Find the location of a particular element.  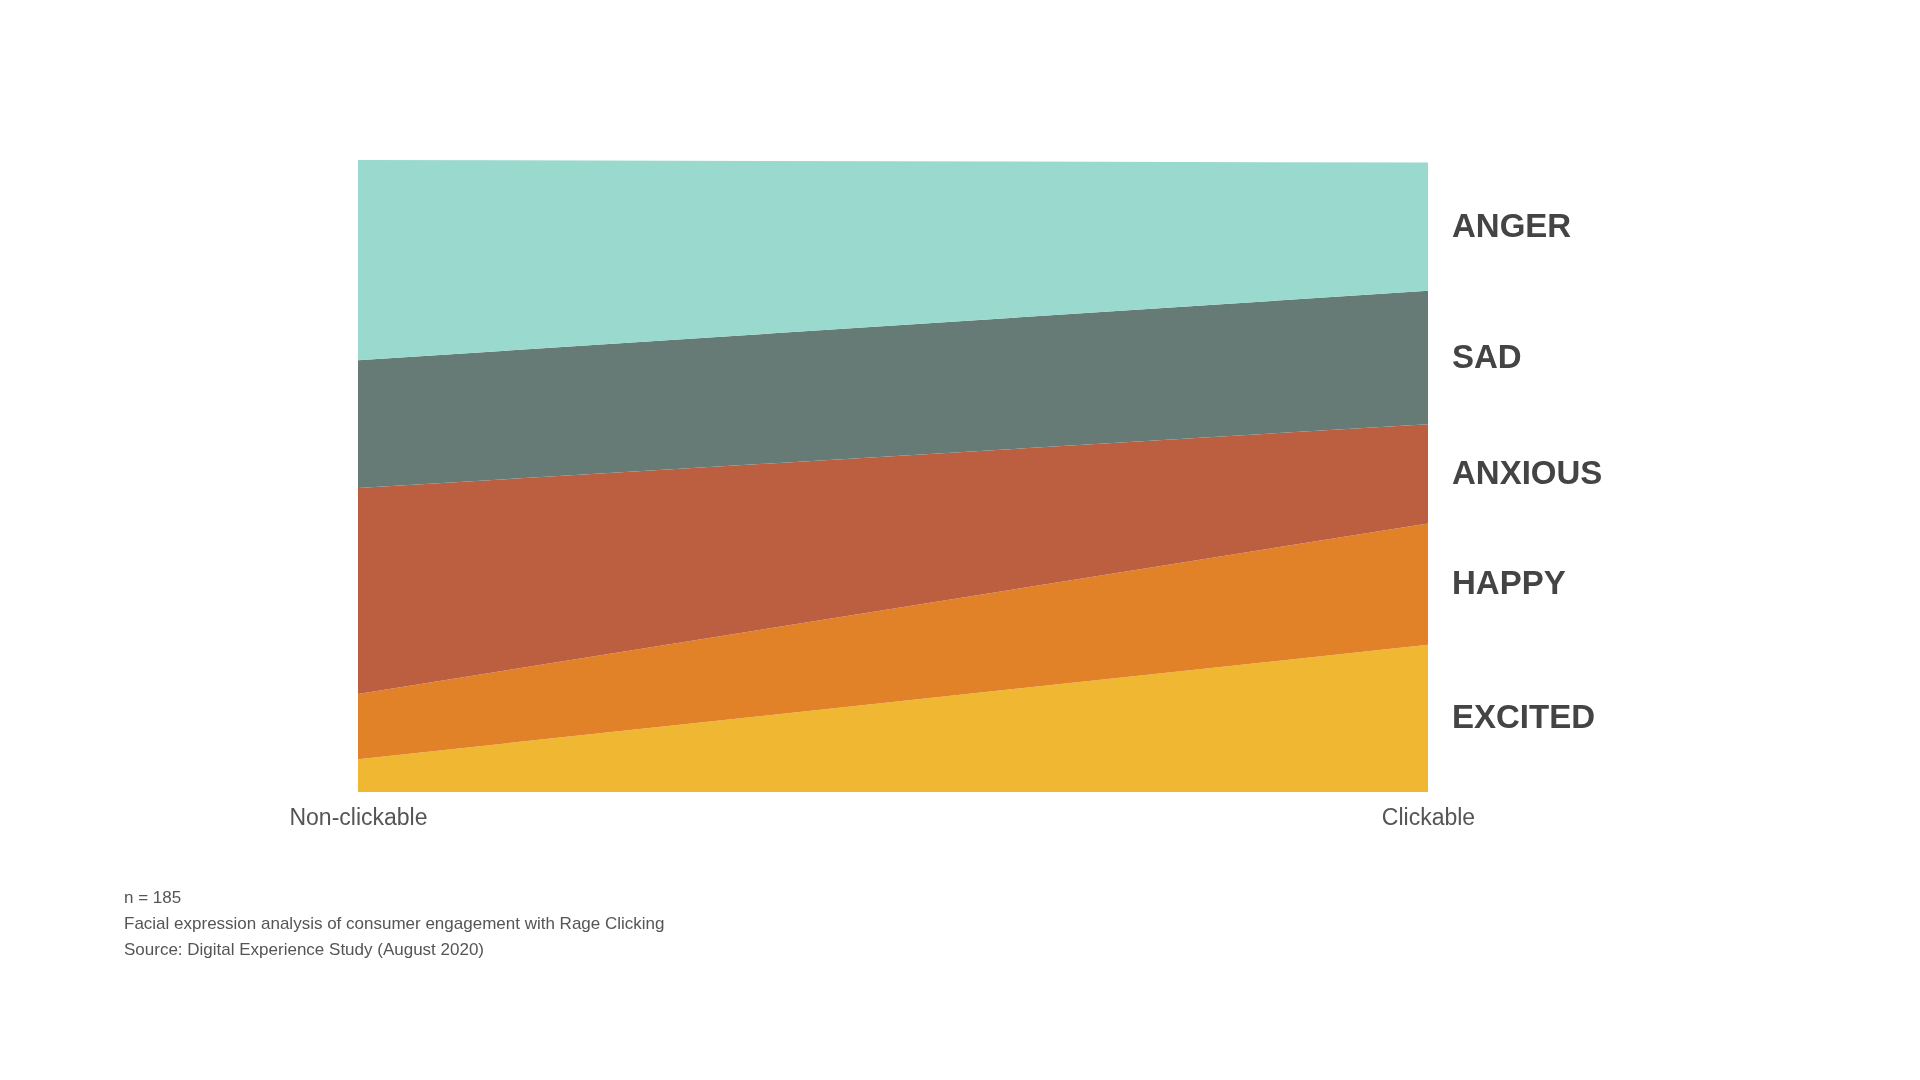

x-tick-label: Non-clickable is located at coordinates (358, 816).